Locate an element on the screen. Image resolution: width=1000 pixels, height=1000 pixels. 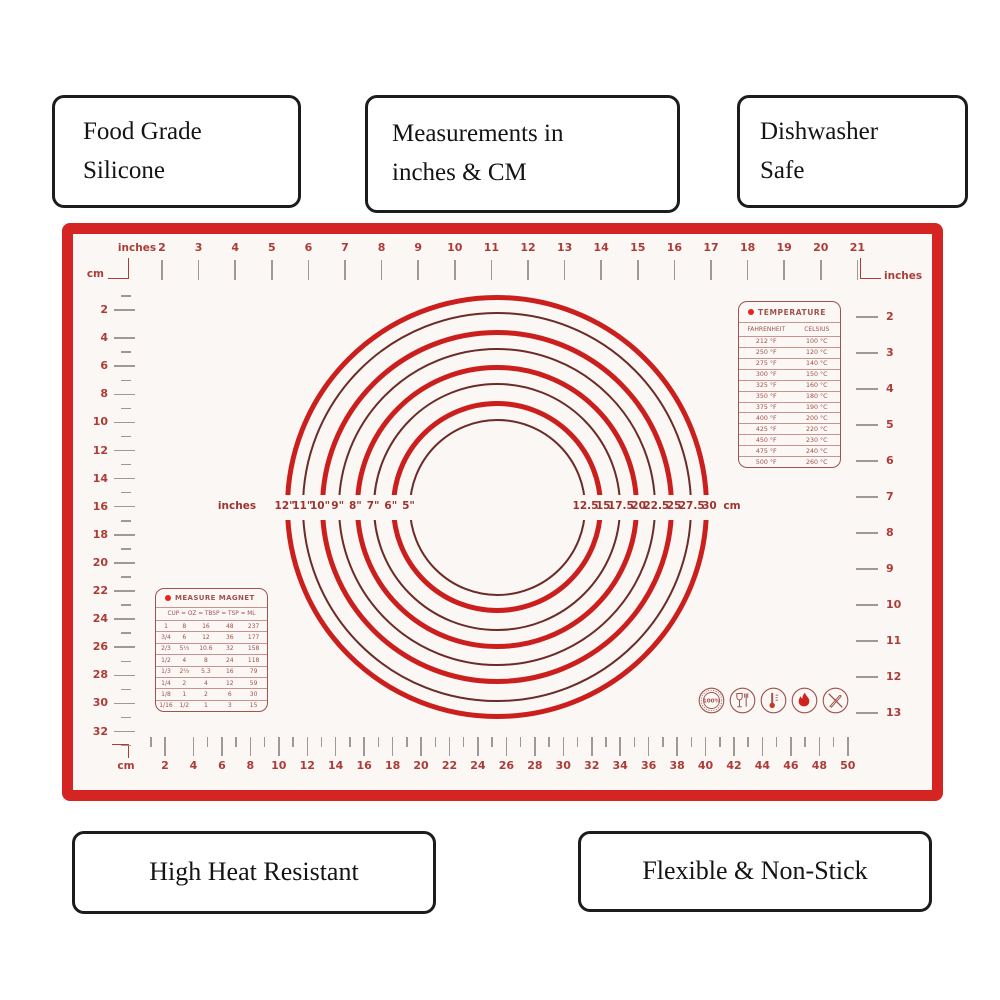
top-ruler-number: 3 is located at coordinates (198, 247).